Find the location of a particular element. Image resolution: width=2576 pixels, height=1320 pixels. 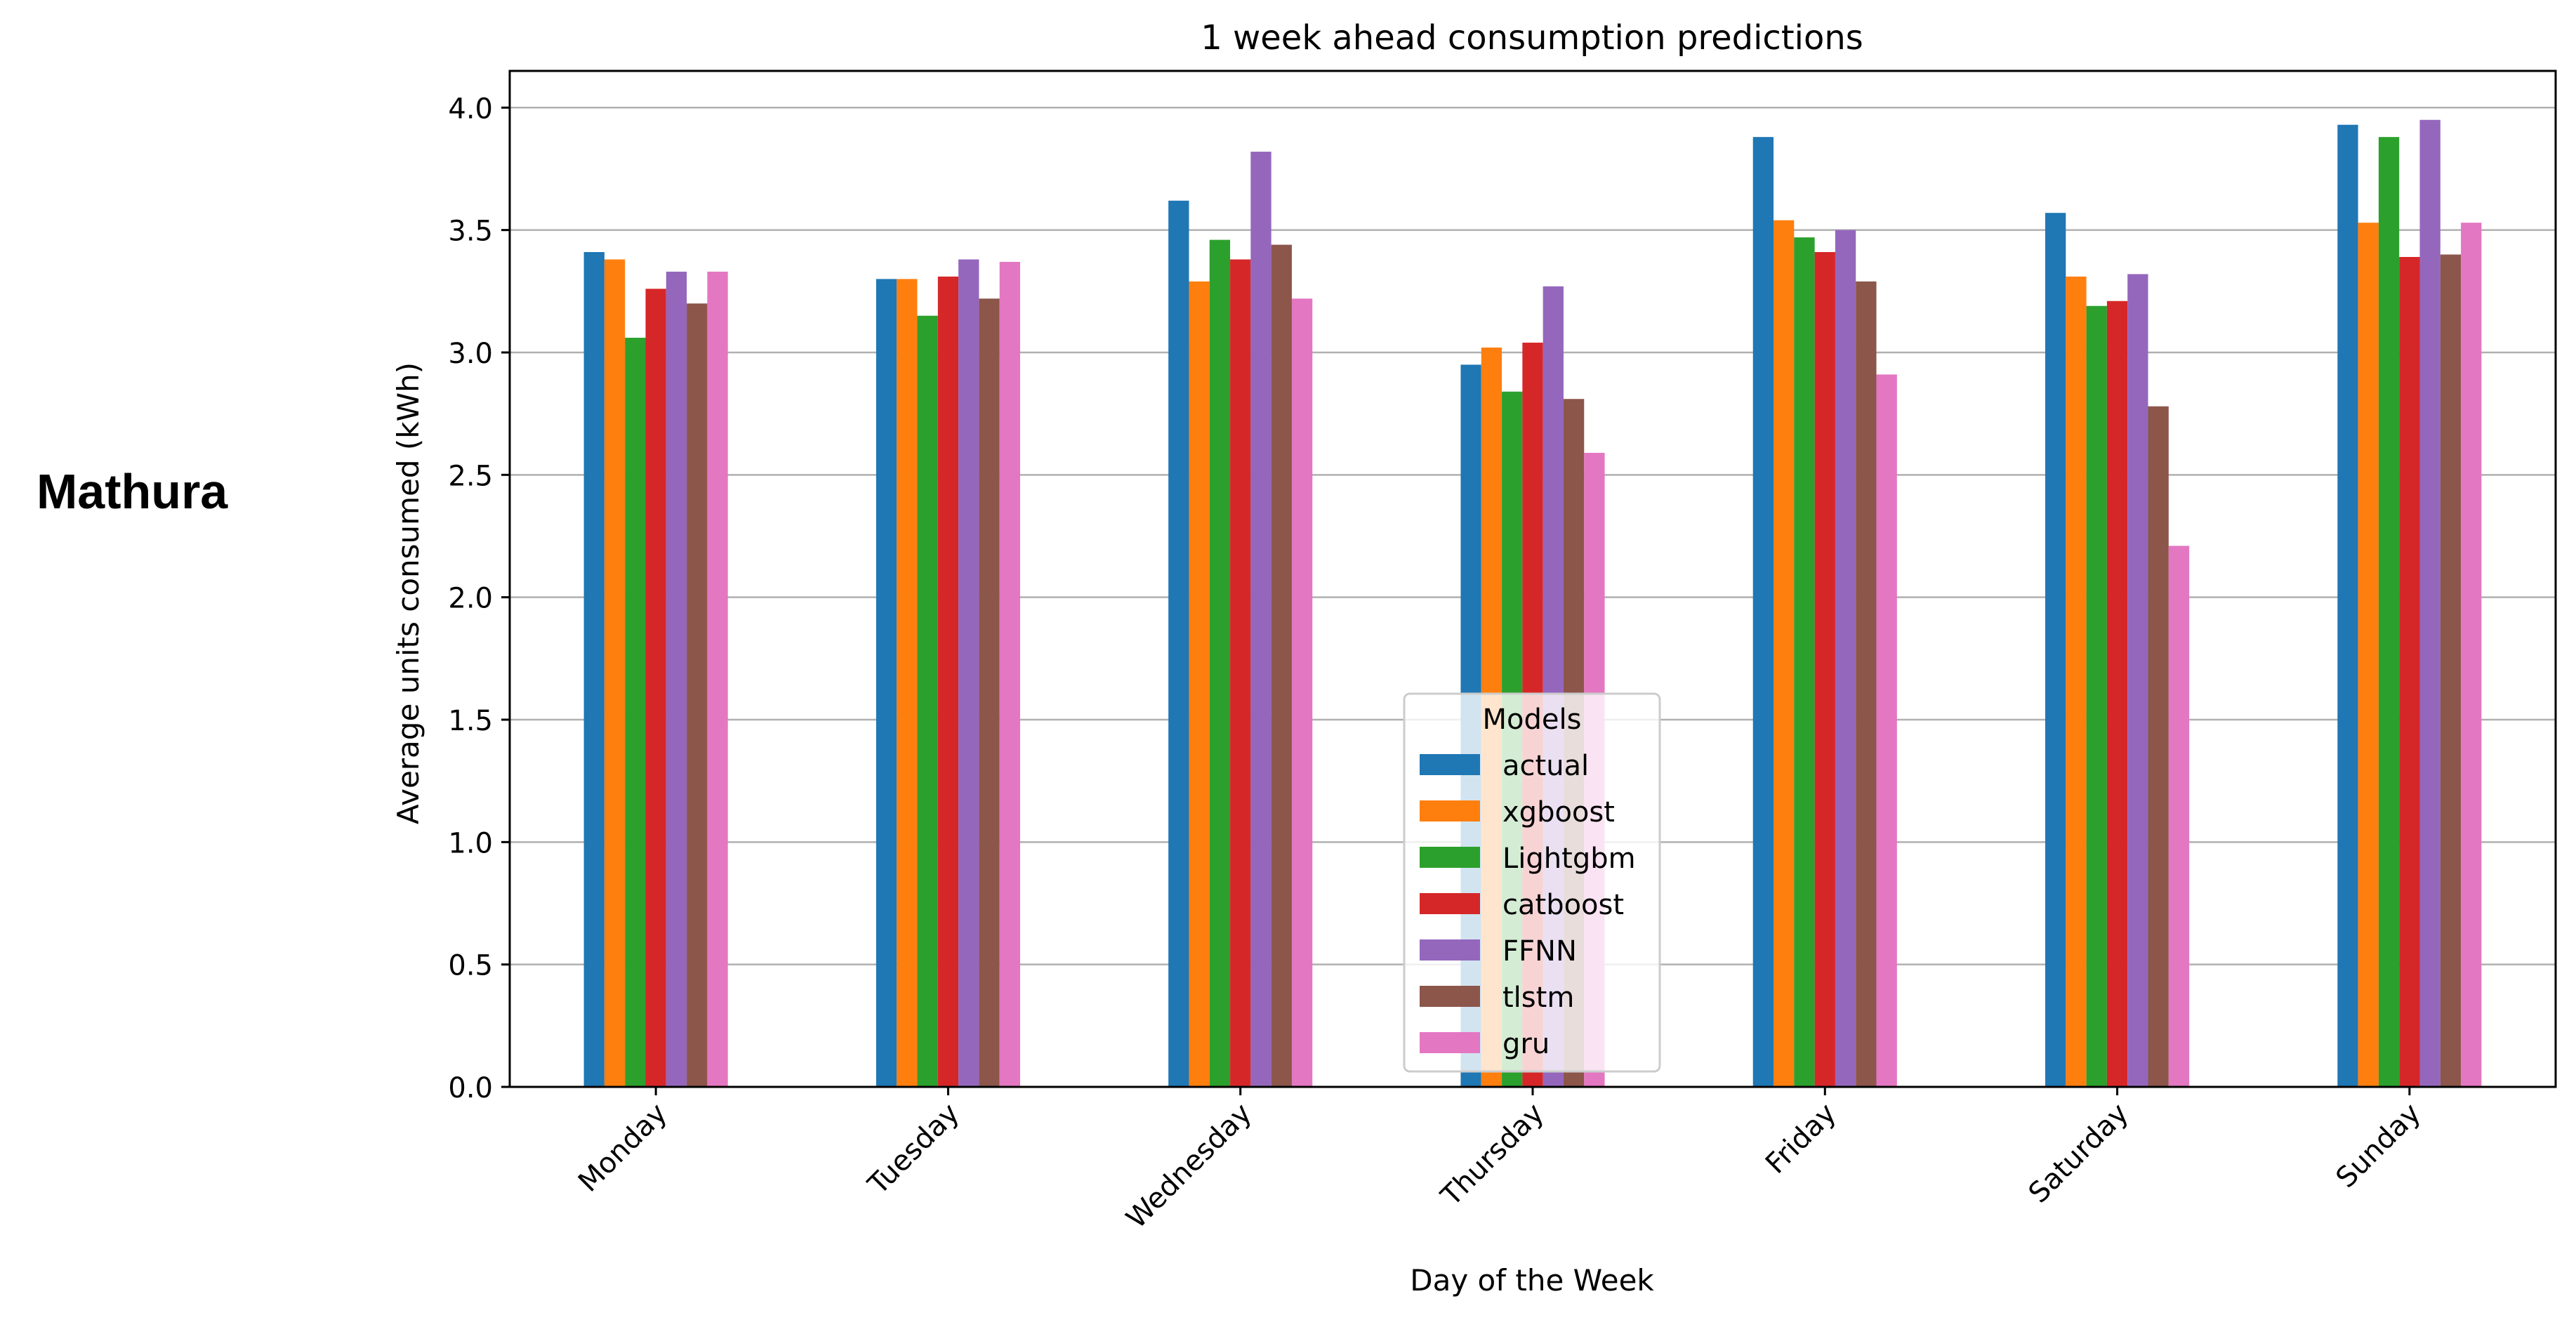

legend-swatch-actual is located at coordinates (1450, 765).